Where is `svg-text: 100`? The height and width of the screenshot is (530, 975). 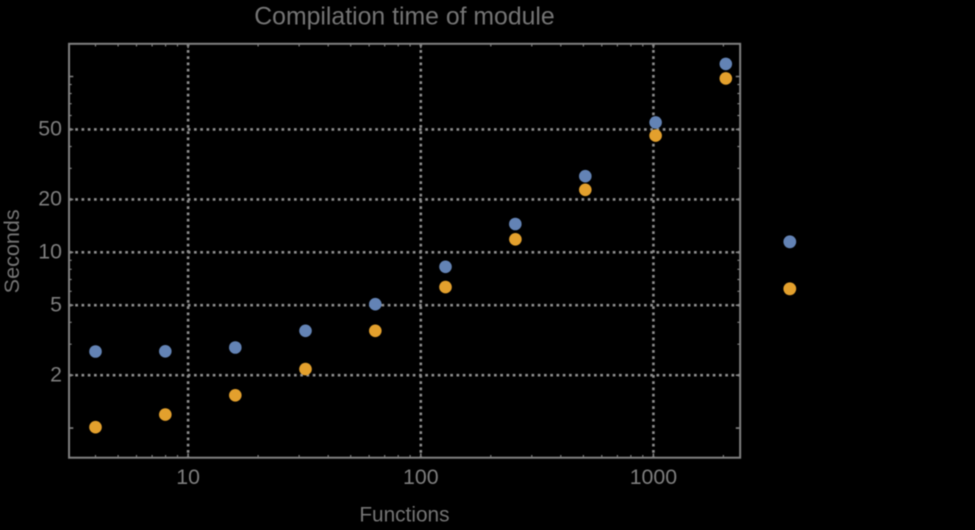
svg-text: 100 is located at coordinates (421, 477).